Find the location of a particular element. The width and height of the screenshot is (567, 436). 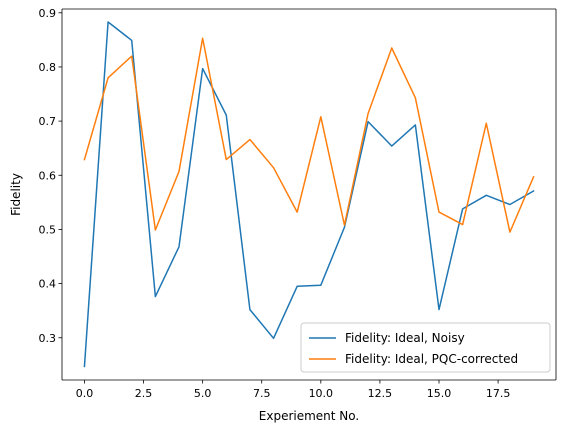

x-tick-label: 2.5 is located at coordinates (144, 393).